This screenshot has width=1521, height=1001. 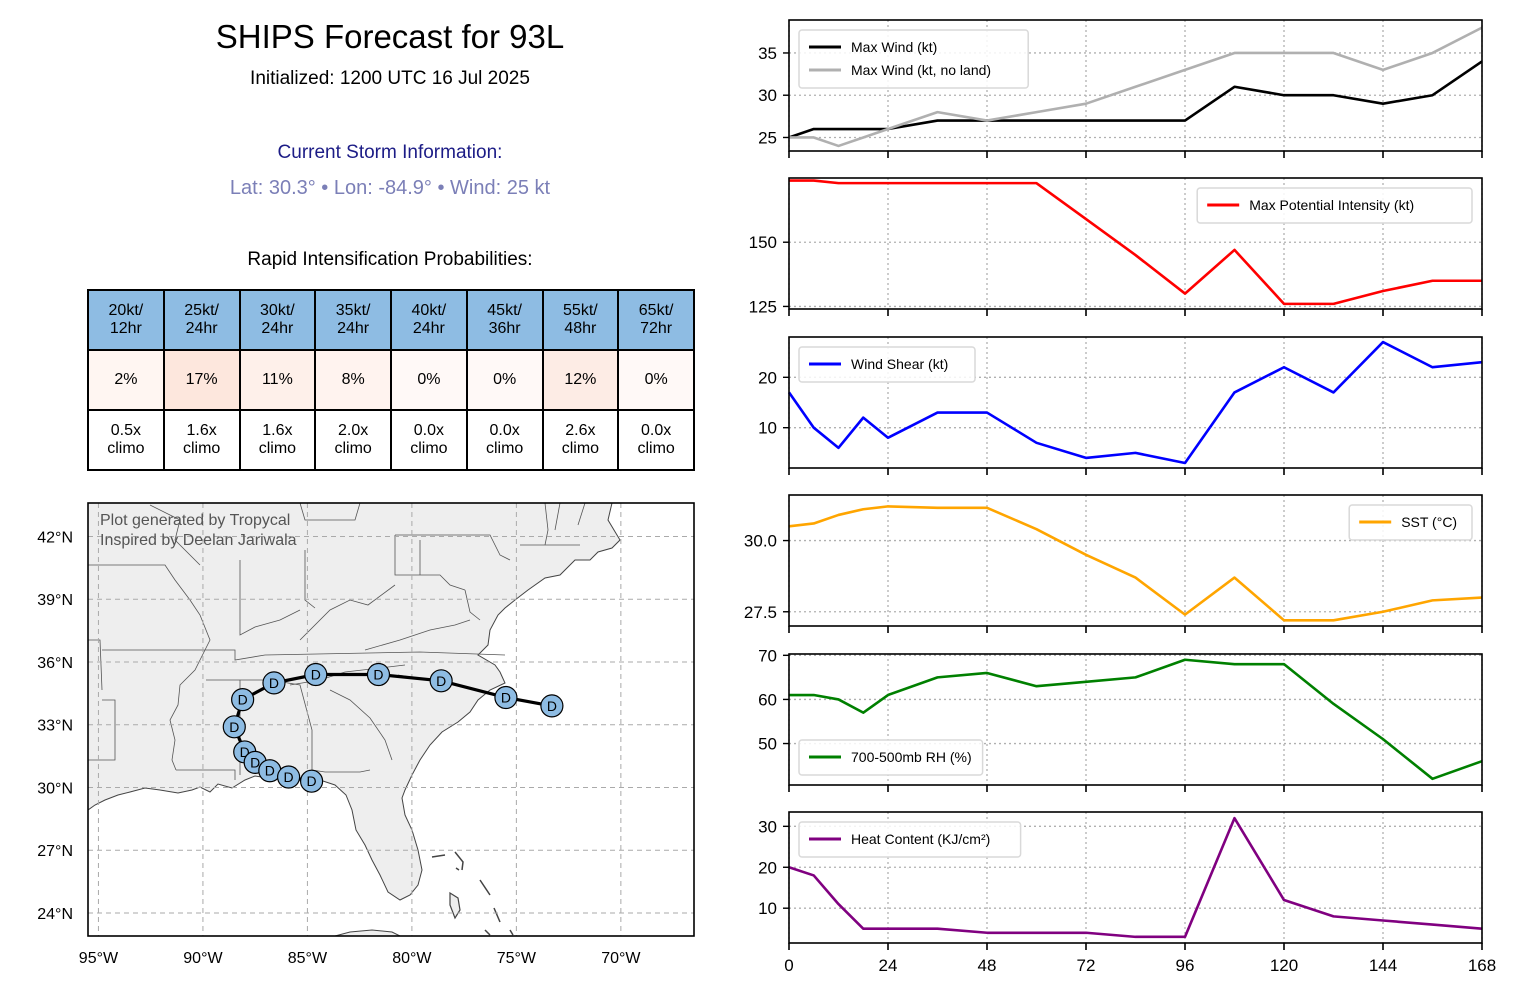 I want to click on lat-label: 27°N, so click(x=55, y=851).